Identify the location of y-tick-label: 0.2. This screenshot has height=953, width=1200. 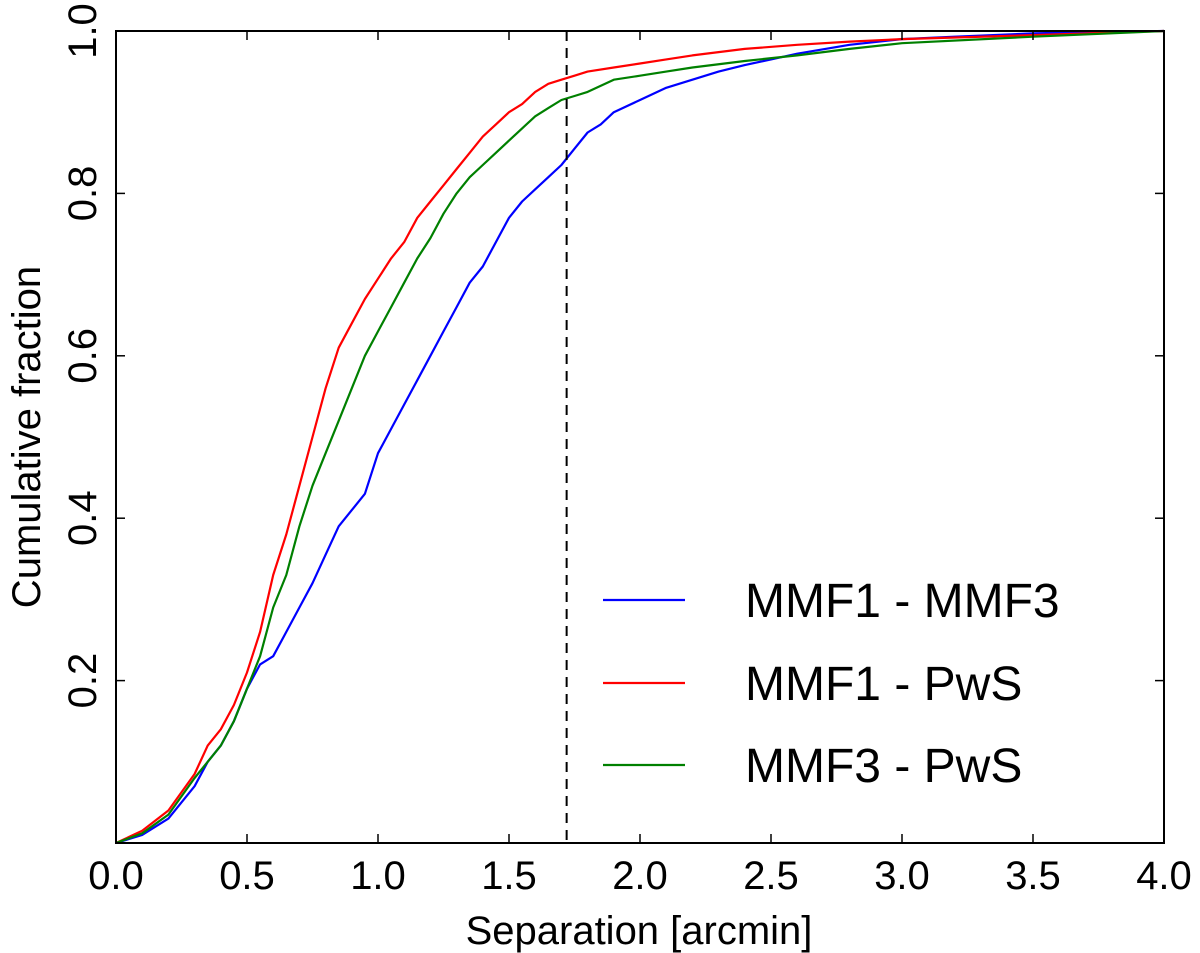
(83, 681).